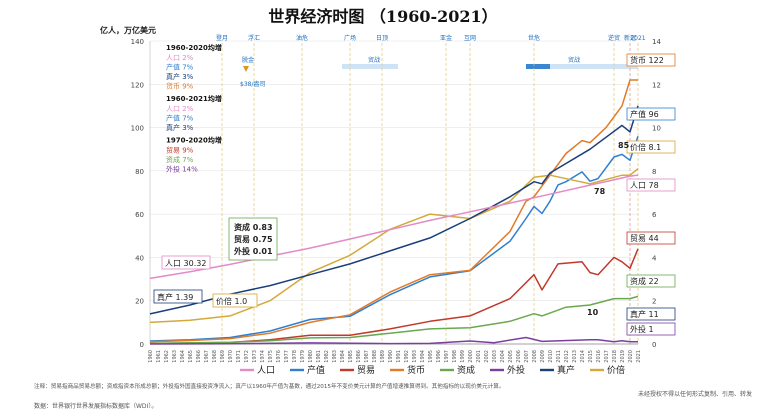  Describe the element at coordinates (503, 356) in the screenshot. I see `x-tick: 2004` at that location.